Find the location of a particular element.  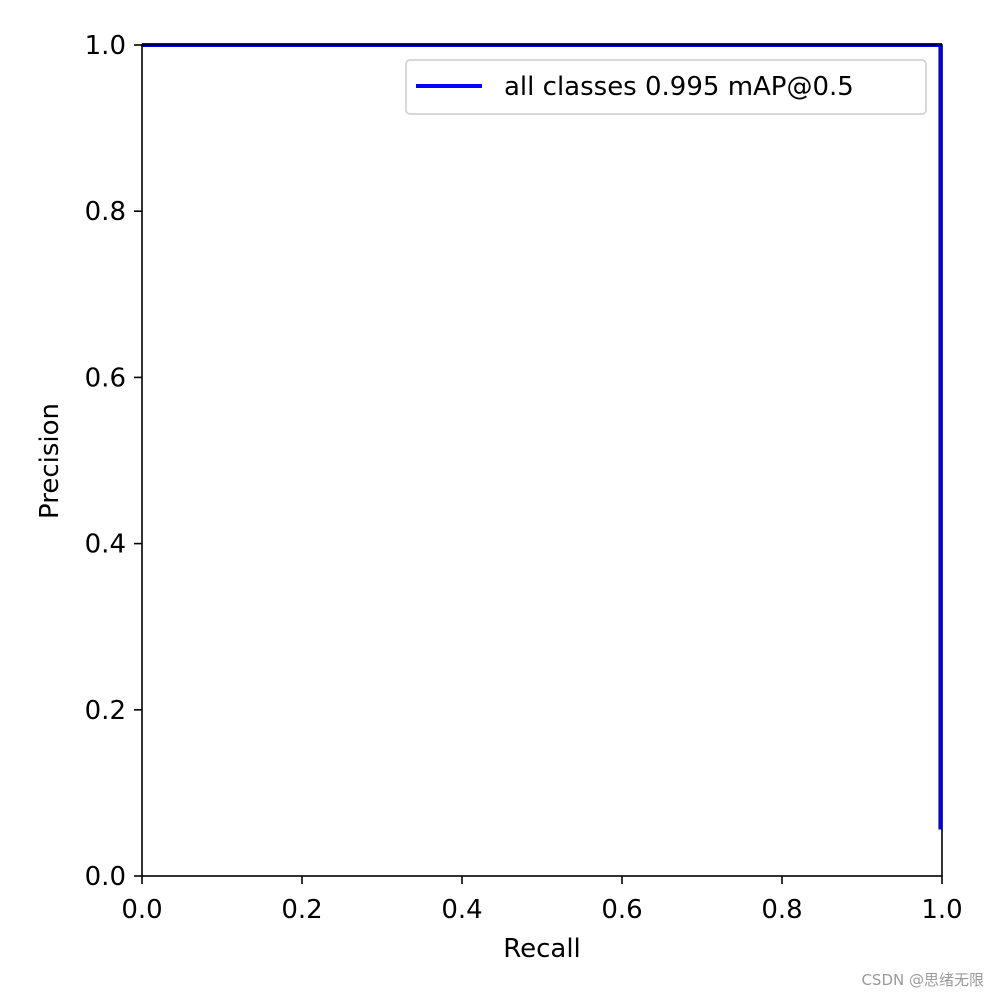

x-tick-label: 0.6 is located at coordinates (621, 910).